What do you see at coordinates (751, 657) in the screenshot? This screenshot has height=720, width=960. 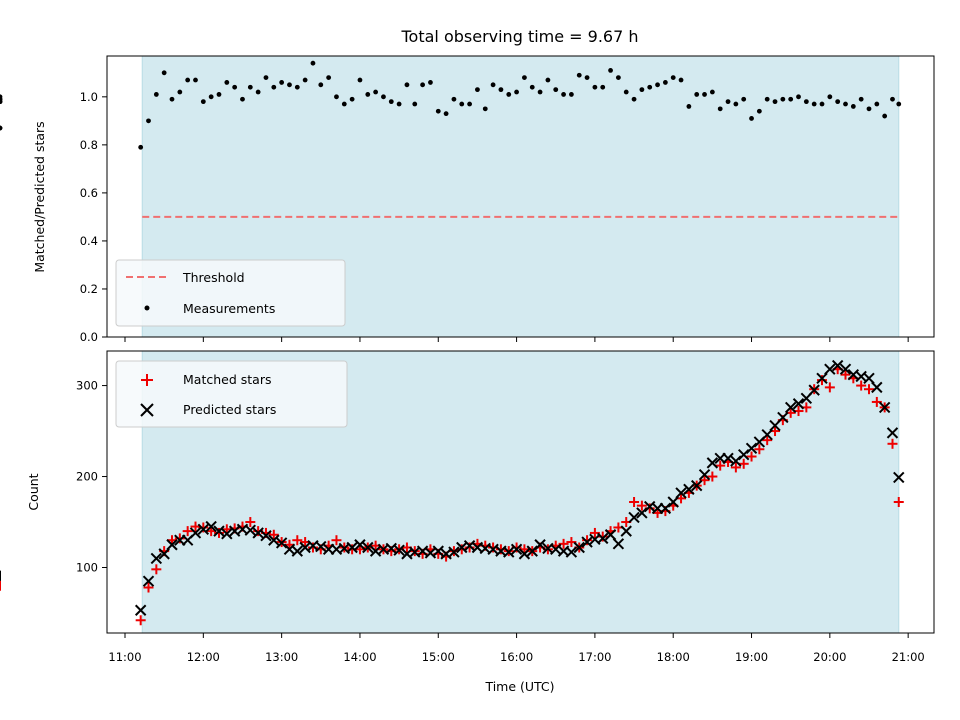 I see `x-tick-label: 19:00` at bounding box center [751, 657].